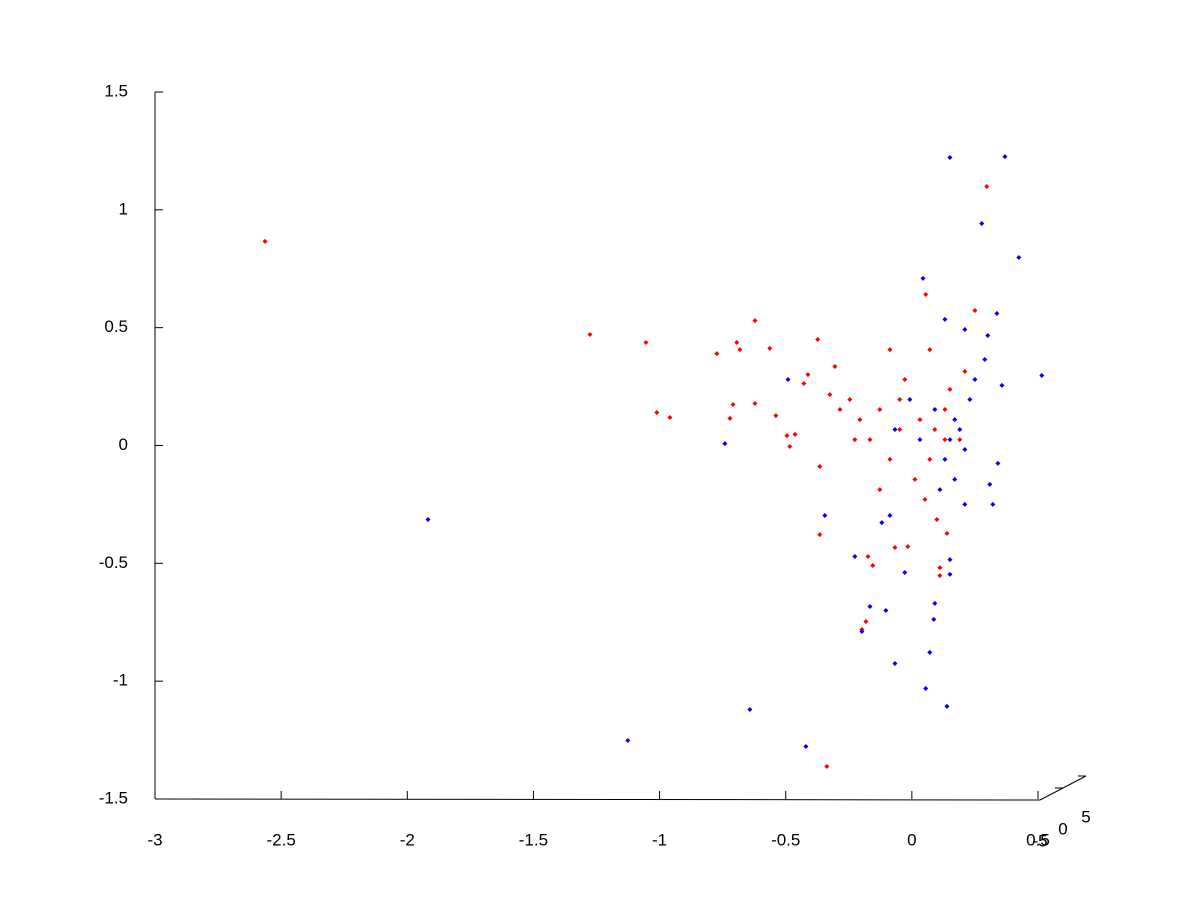  What do you see at coordinates (1062, 828) in the screenshot?
I see `z-tick-label: 0` at bounding box center [1062, 828].